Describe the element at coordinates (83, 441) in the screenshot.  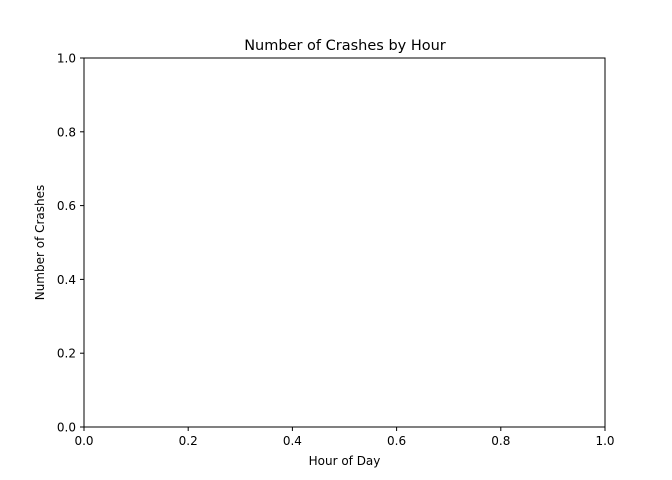
I see `x-tick-label: 0.0` at that location.